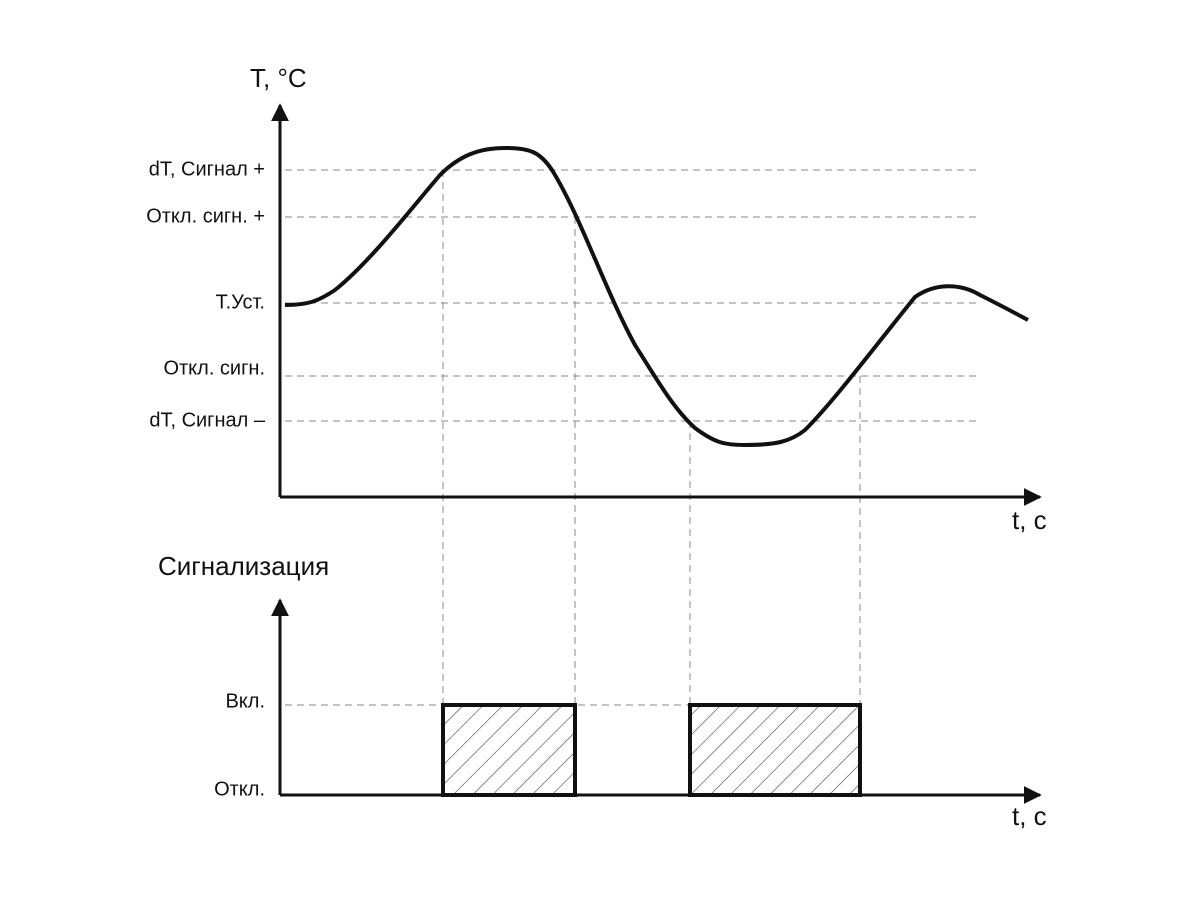 The image size is (1200, 900). What do you see at coordinates (240, 302) in the screenshot?
I see `level-label: Т.Уст.` at bounding box center [240, 302].